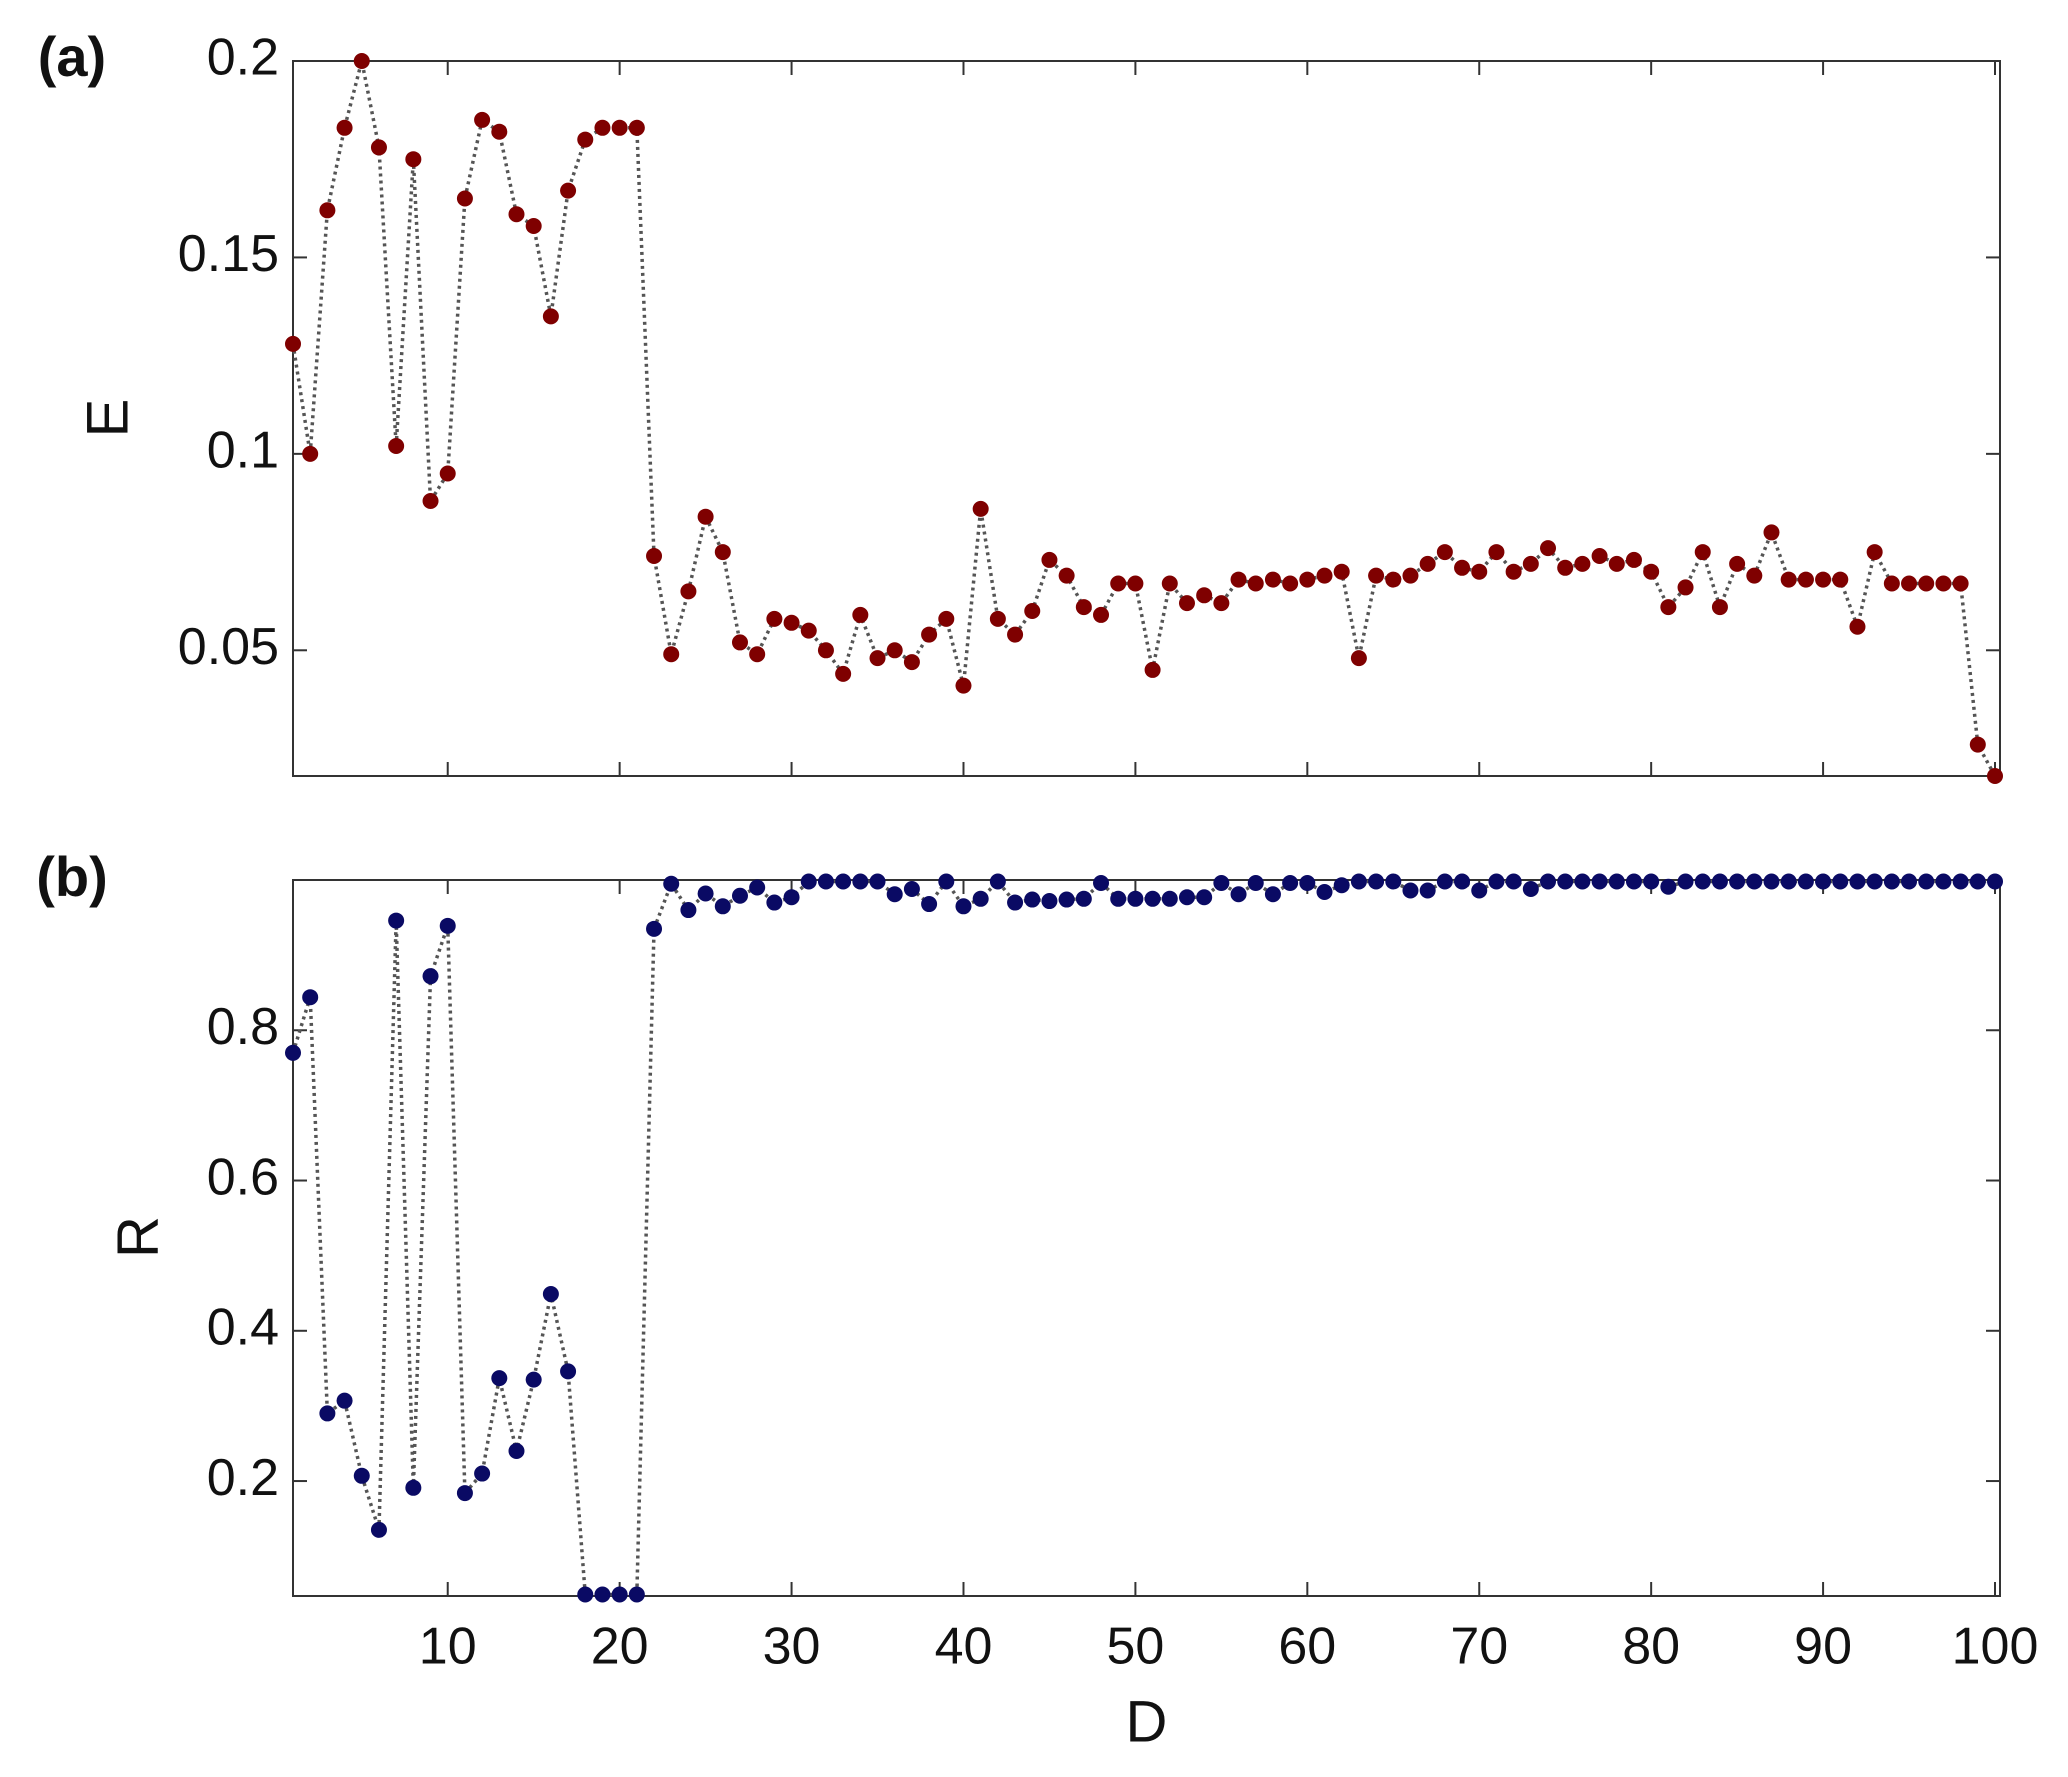 This screenshot has width=2068, height=1777. Describe the element at coordinates (964, 1647) in the screenshot. I see `x-tick-label: 40` at that location.